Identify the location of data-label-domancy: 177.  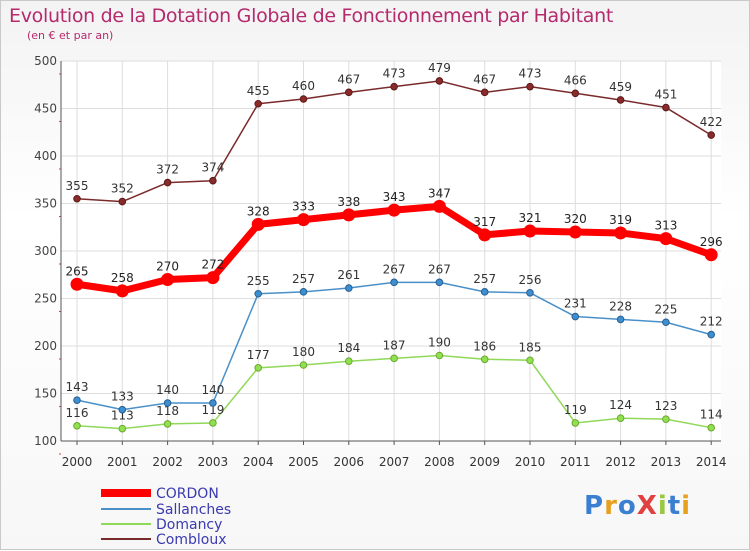
(258, 355).